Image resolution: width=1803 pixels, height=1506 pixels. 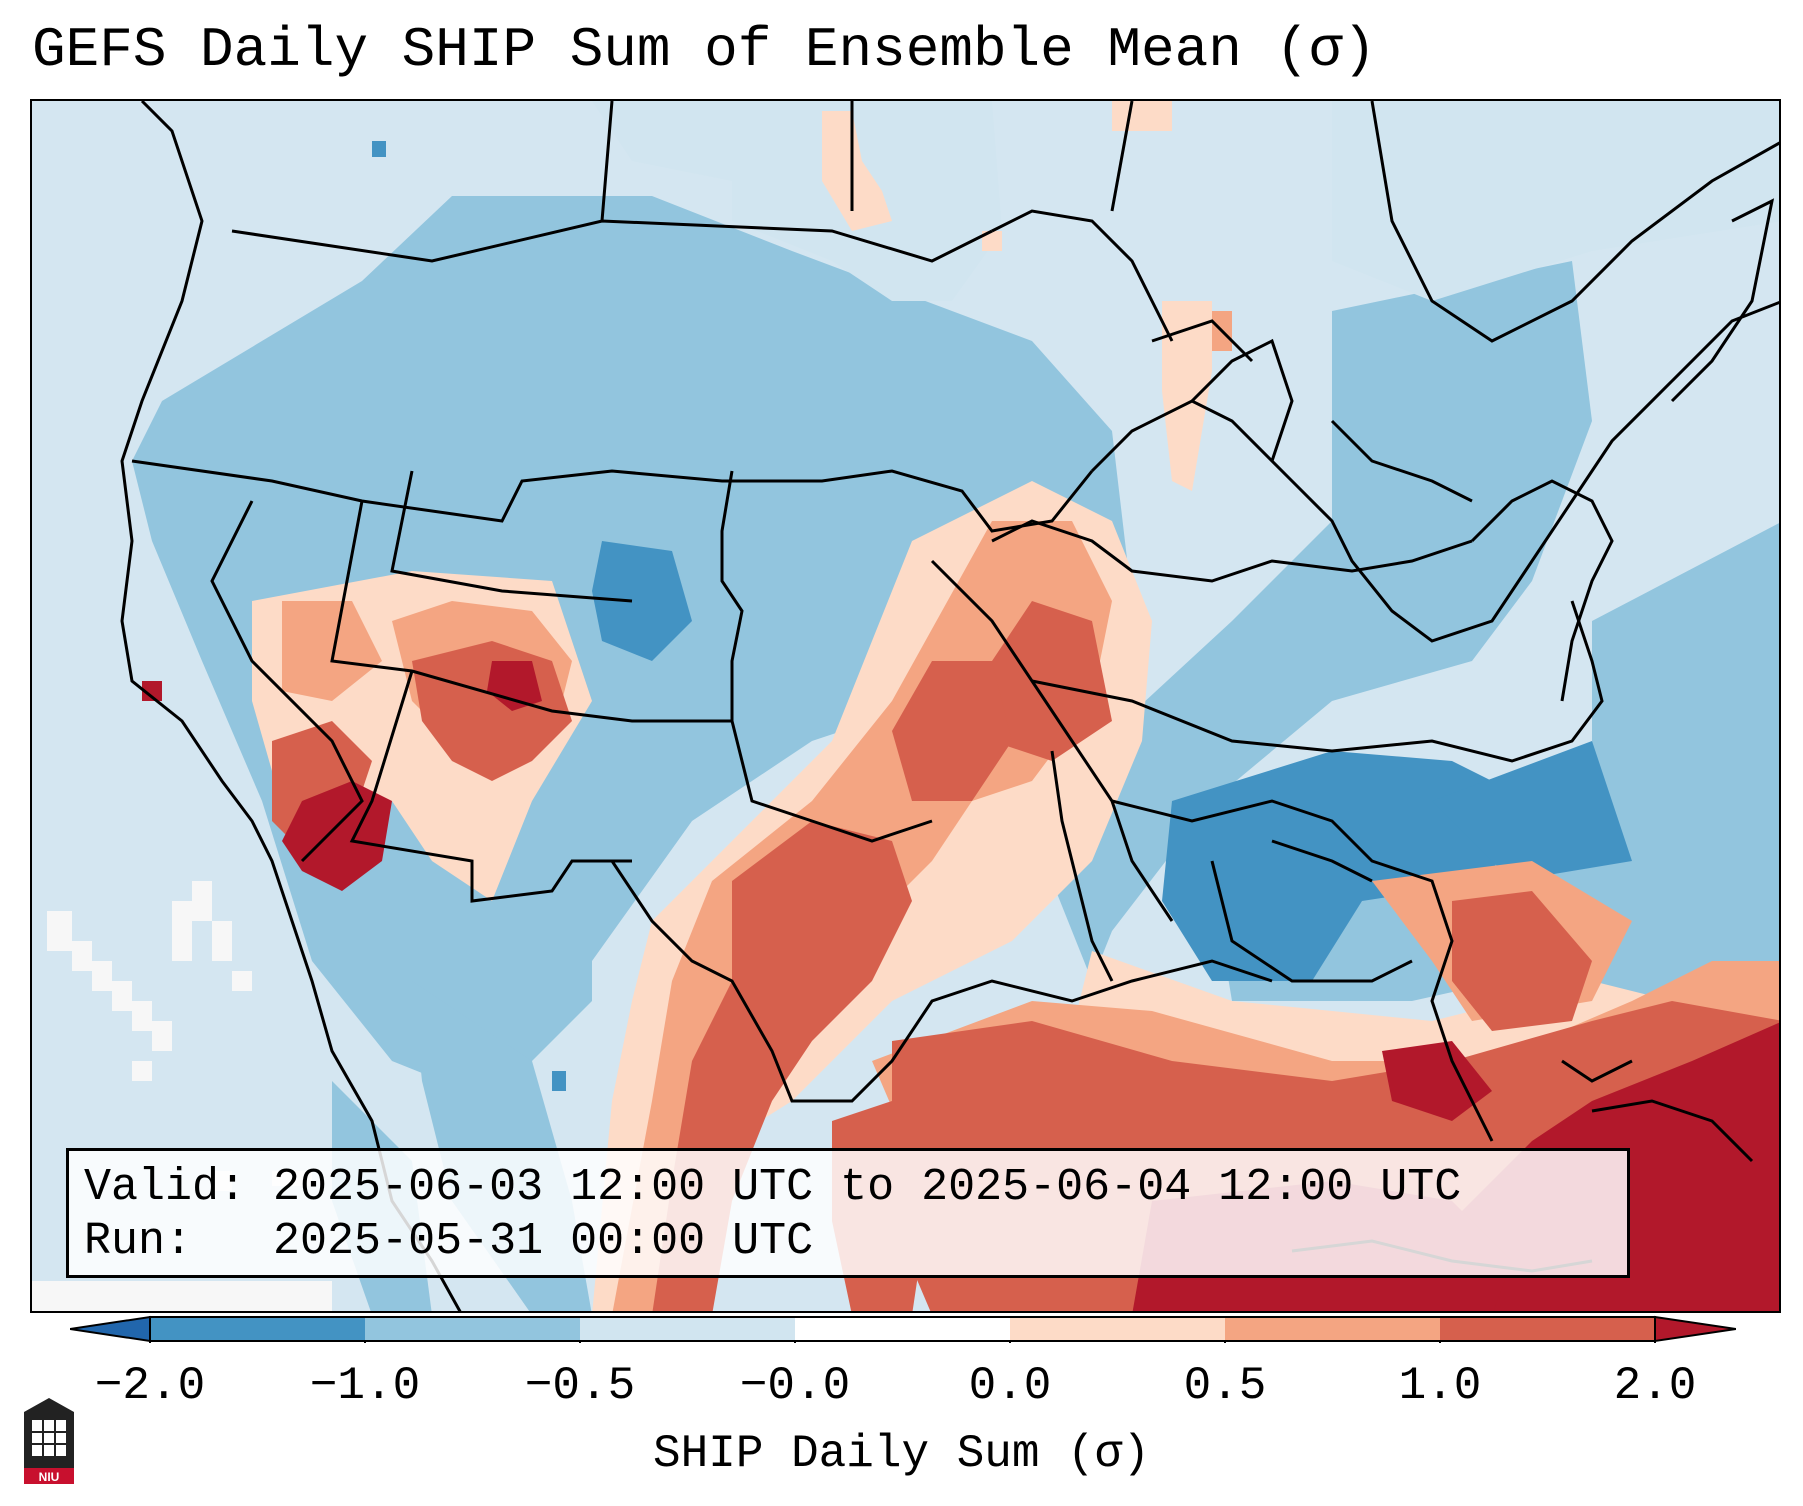 What do you see at coordinates (1695, 1329) in the screenshot?
I see `colorbar-over-arrow` at bounding box center [1695, 1329].